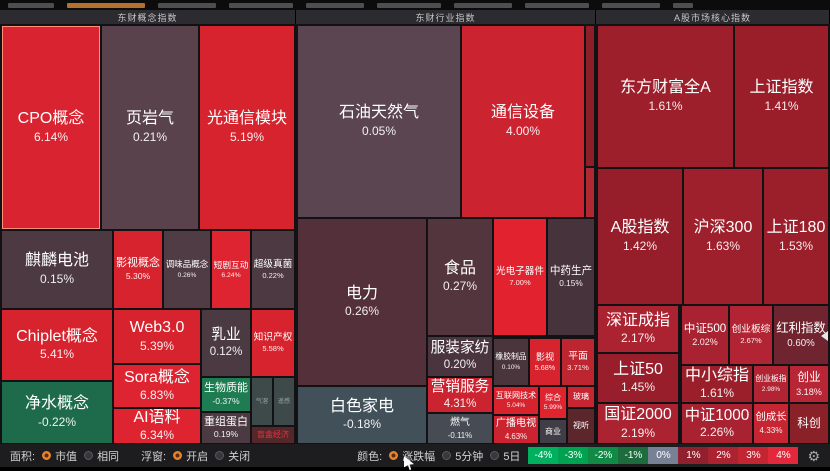  I want to click on treemap-tile: 视听, so click(581, 426).